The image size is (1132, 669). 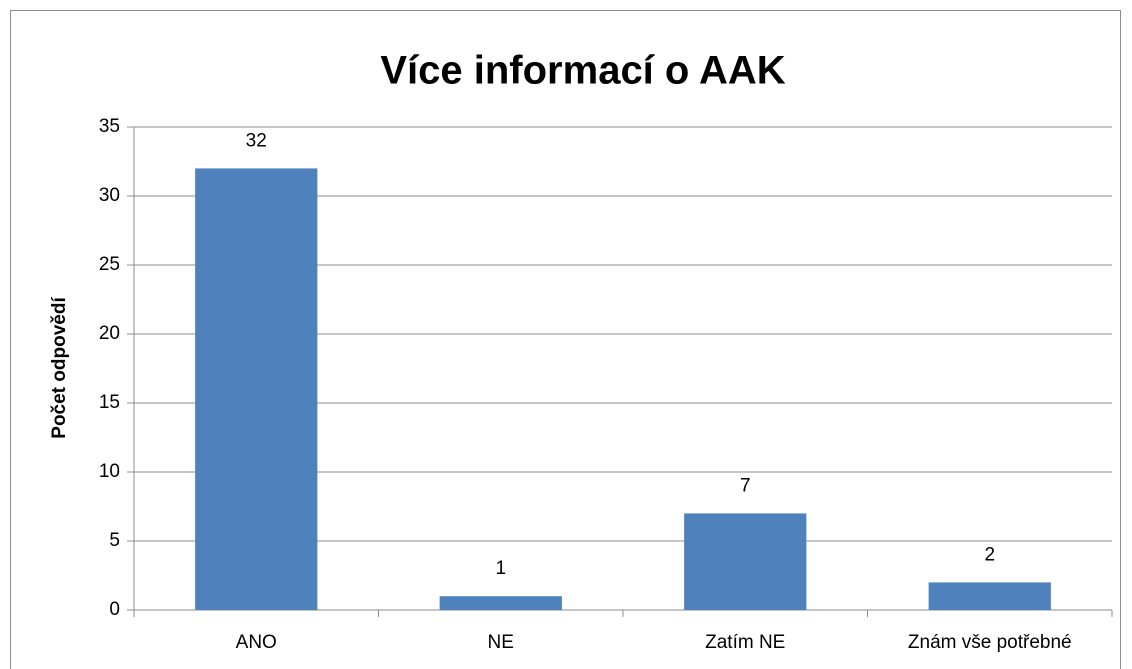 I want to click on y-tick-label: 15, so click(x=109, y=402).